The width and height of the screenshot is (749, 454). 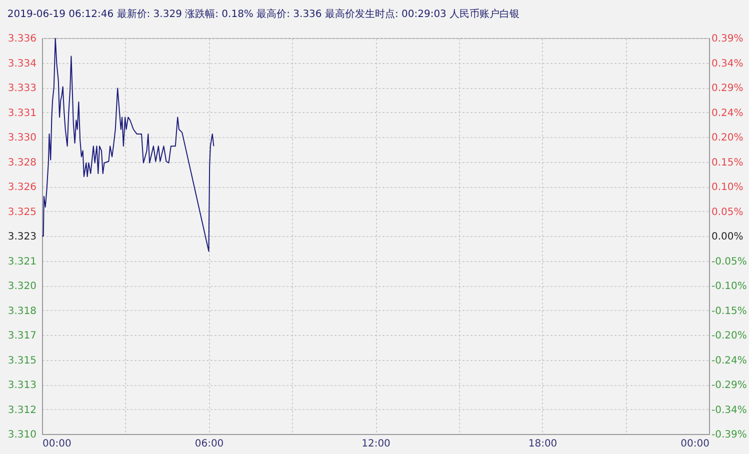 What do you see at coordinates (22, 113) in the screenshot?
I see `y-tick-label: 3.331` at bounding box center [22, 113].